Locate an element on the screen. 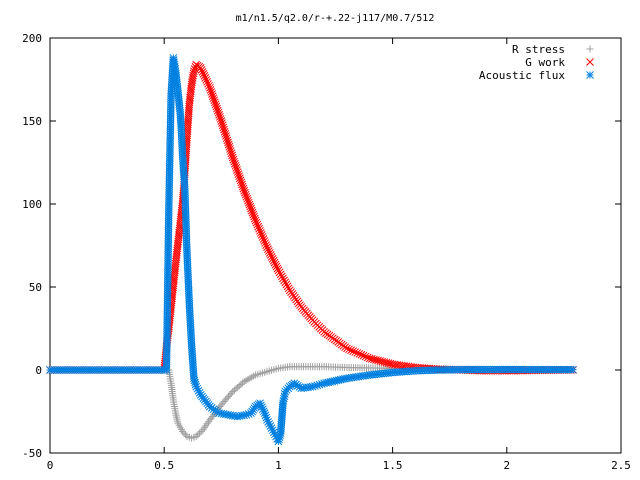 The width and height of the screenshot is (640, 480). legend-label: G work is located at coordinates (545, 62).